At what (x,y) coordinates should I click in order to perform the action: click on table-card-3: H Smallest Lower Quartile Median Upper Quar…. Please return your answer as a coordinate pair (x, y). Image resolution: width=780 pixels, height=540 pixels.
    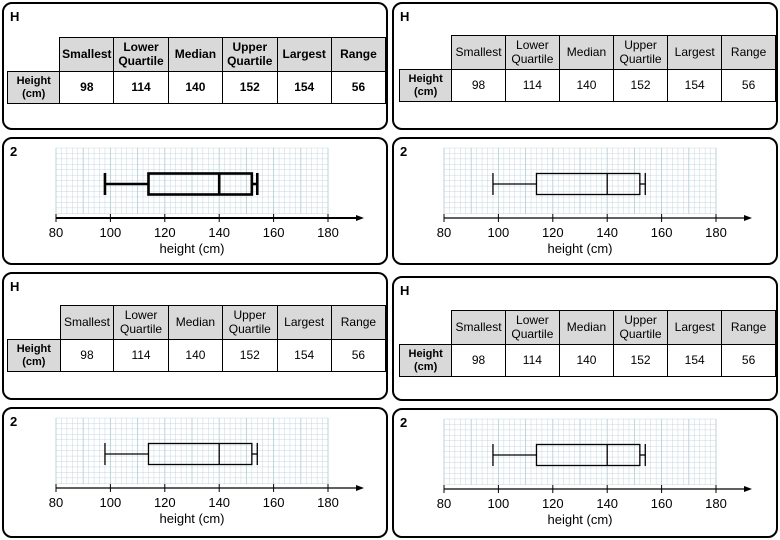
    Looking at the image, I should click on (195, 336).